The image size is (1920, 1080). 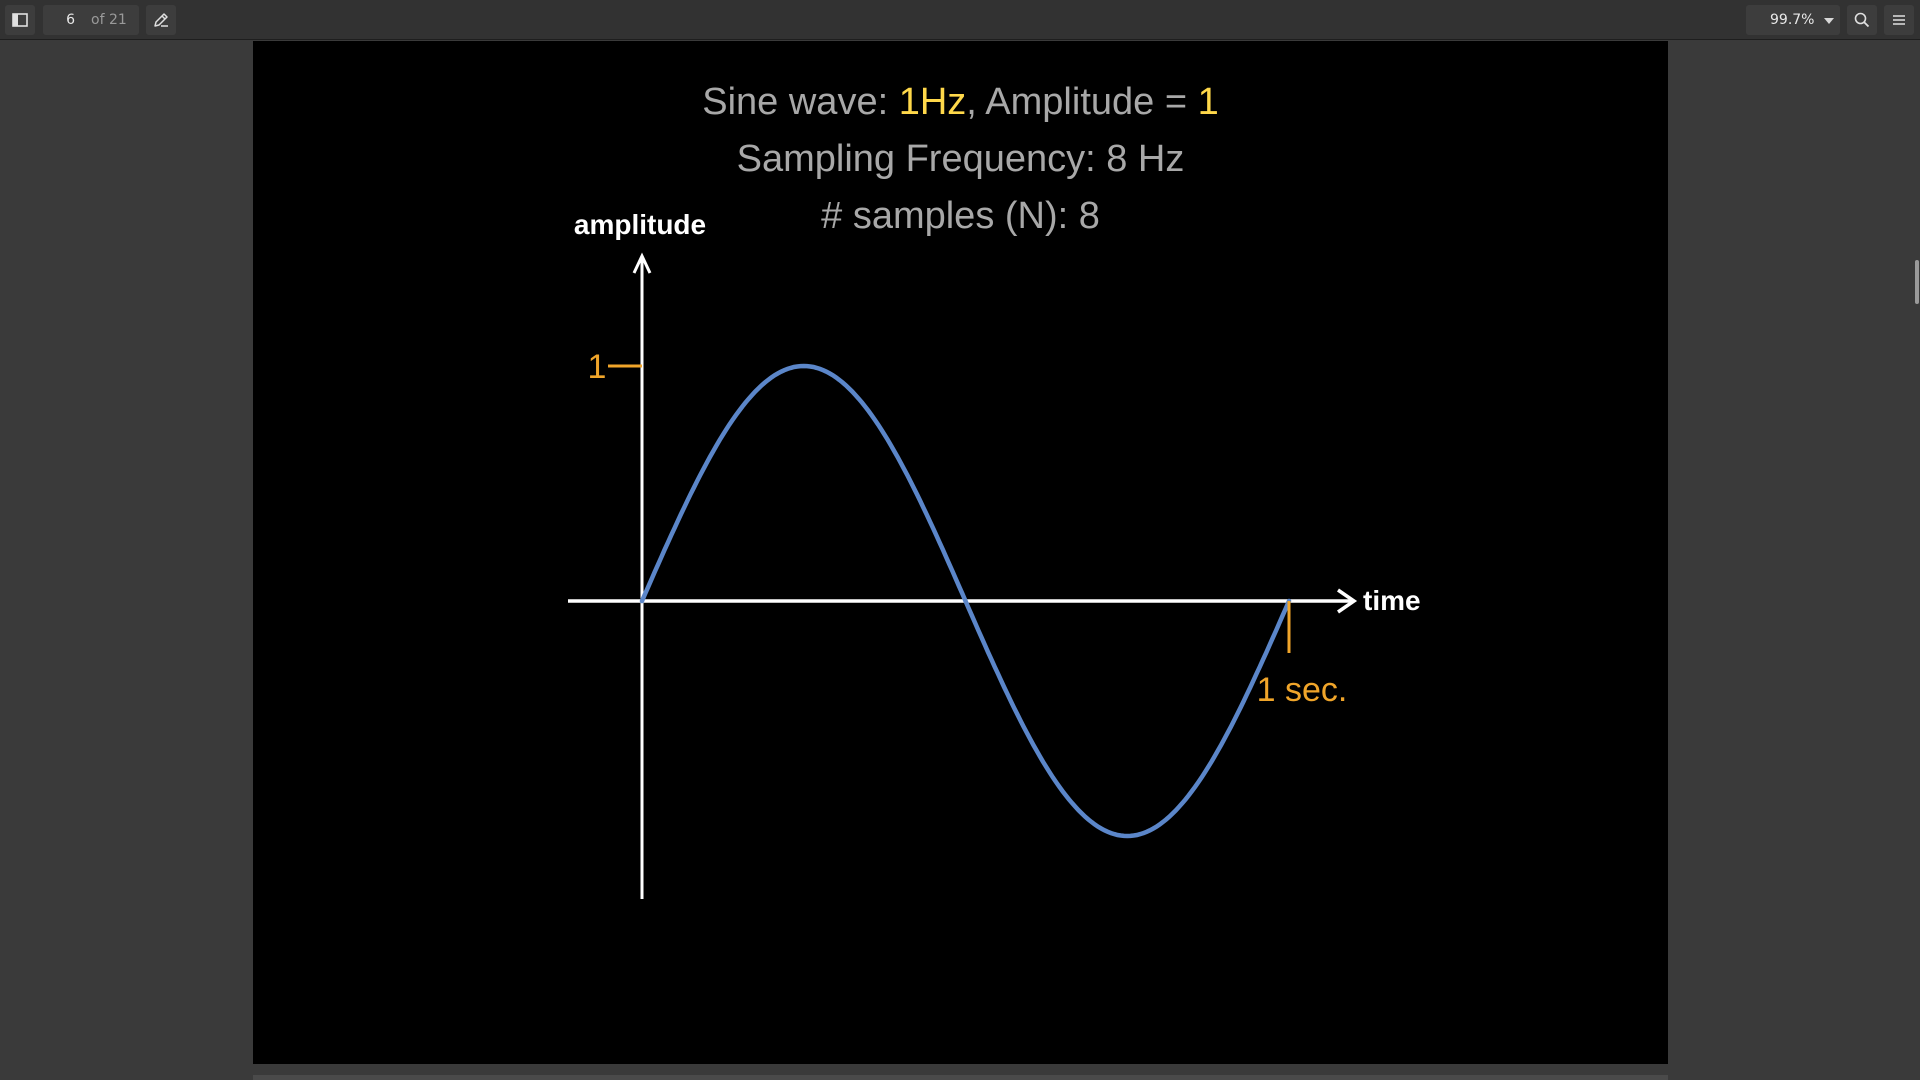 I want to click on title-frequency: 1Hz, so click(x=932, y=102).